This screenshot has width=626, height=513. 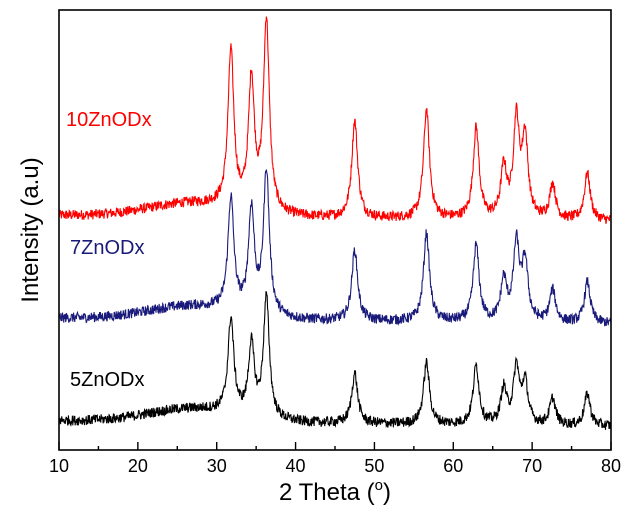 What do you see at coordinates (109, 120) in the screenshot?
I see `series-label-10znodx: 10ZnODx` at bounding box center [109, 120].